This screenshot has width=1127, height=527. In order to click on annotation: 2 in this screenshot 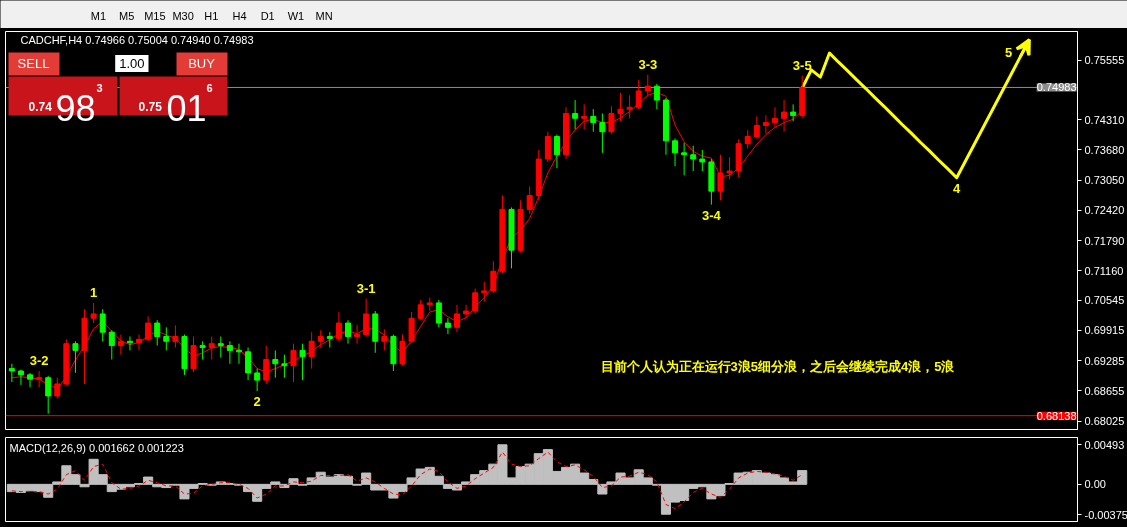, I will do `click(257, 402)`.